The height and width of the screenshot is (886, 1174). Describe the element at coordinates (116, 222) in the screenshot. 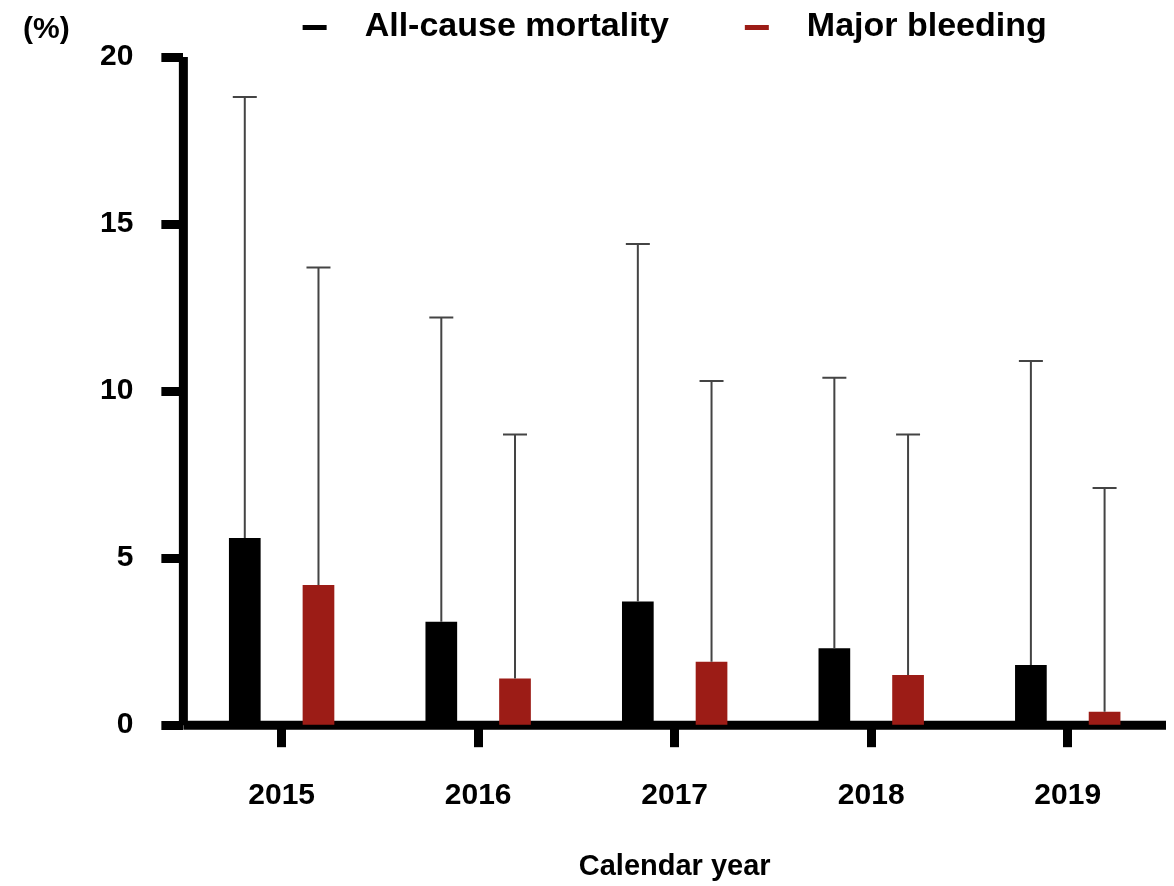

I see `y-tick-label: 15` at that location.